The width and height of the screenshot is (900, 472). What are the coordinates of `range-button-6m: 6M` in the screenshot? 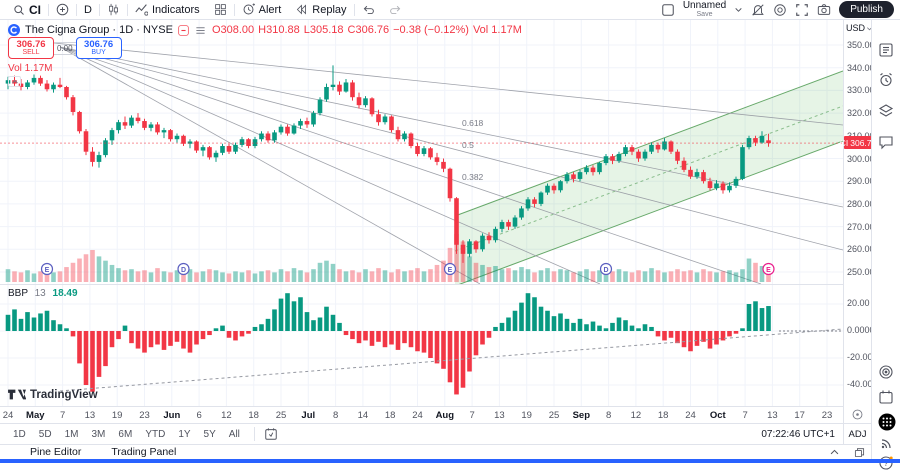 It's located at (125, 434).